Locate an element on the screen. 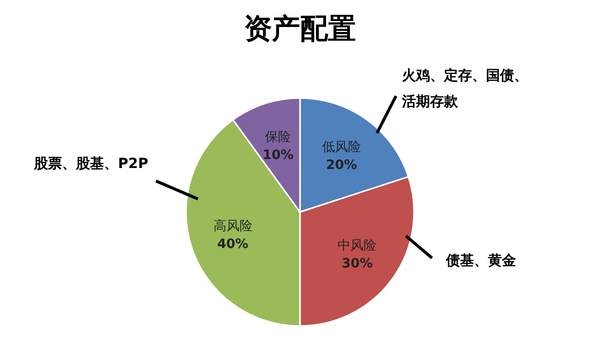 This screenshot has height=357, width=600. annotation: 火鸡、定存、国债、活期存款 is located at coordinates (465, 89).